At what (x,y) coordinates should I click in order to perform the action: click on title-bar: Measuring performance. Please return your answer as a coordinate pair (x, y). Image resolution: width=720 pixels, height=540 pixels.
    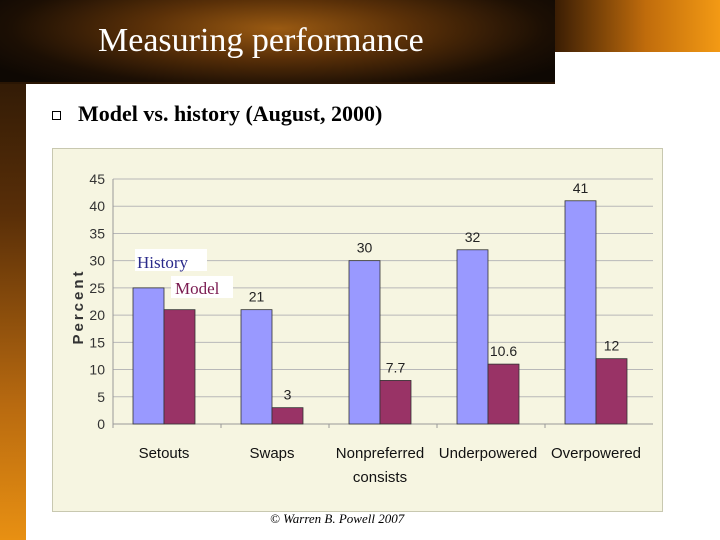
    Looking at the image, I should click on (277, 42).